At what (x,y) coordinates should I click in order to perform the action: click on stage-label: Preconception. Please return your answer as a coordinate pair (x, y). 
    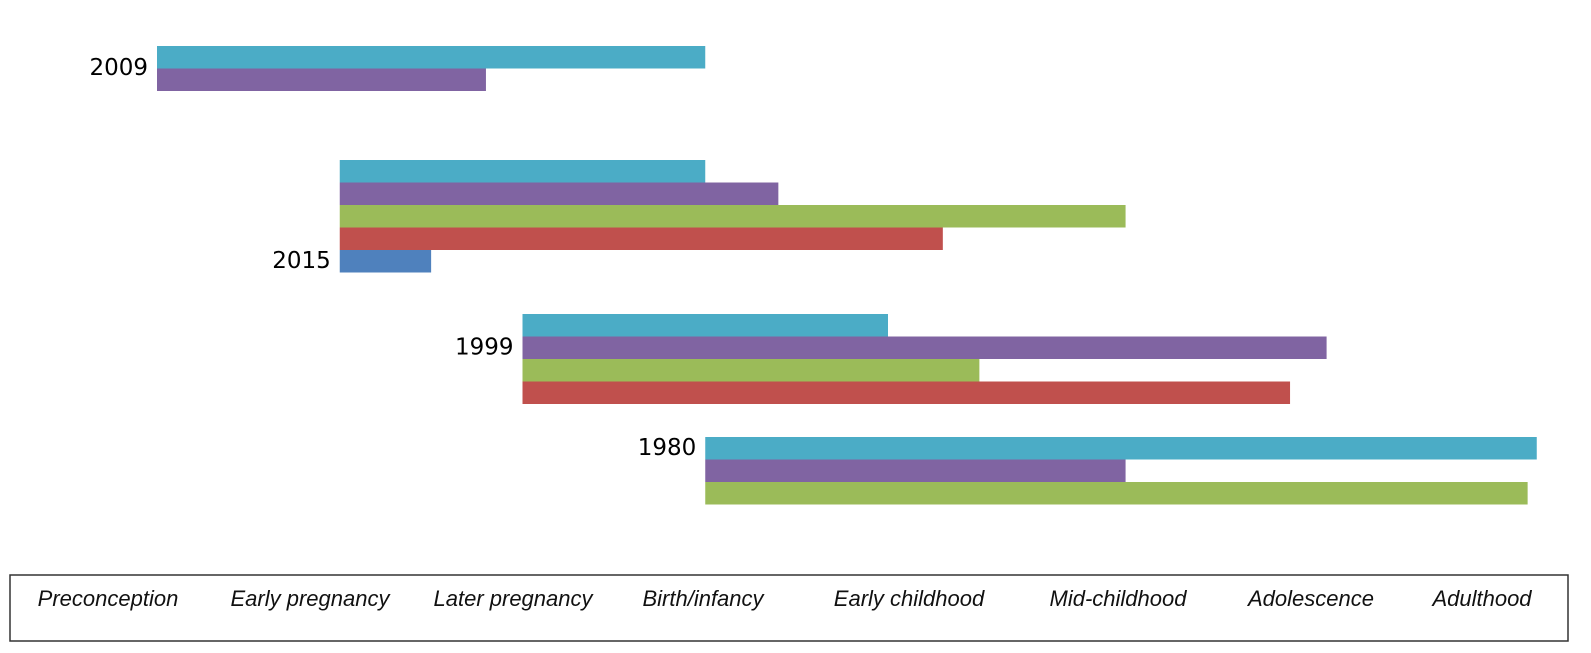
    Looking at the image, I should click on (108, 598).